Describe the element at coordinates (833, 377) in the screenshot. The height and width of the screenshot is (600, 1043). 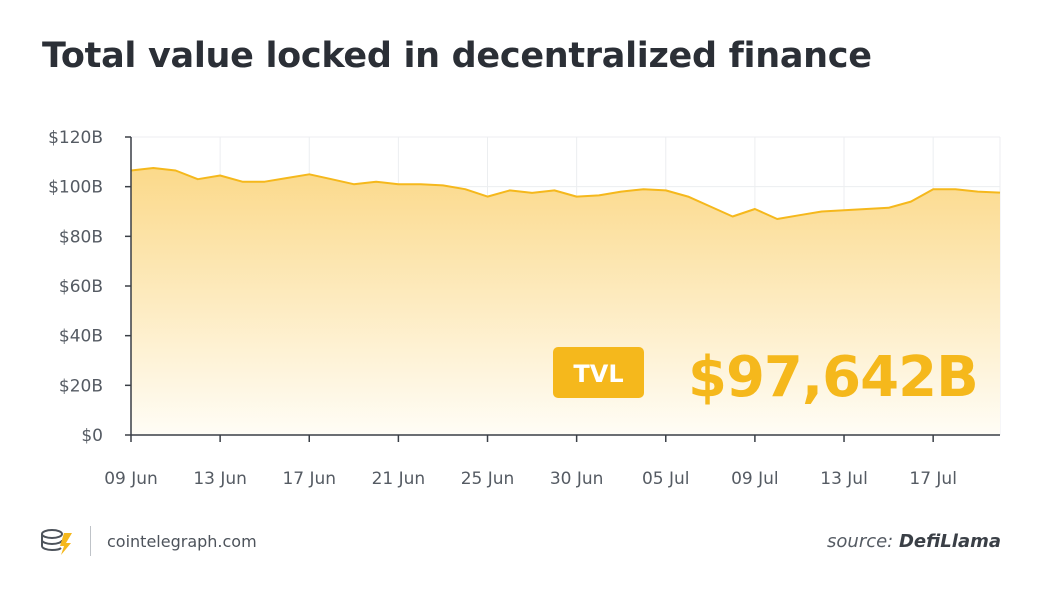
I see `tvl-headline-value: $97,642B` at that location.